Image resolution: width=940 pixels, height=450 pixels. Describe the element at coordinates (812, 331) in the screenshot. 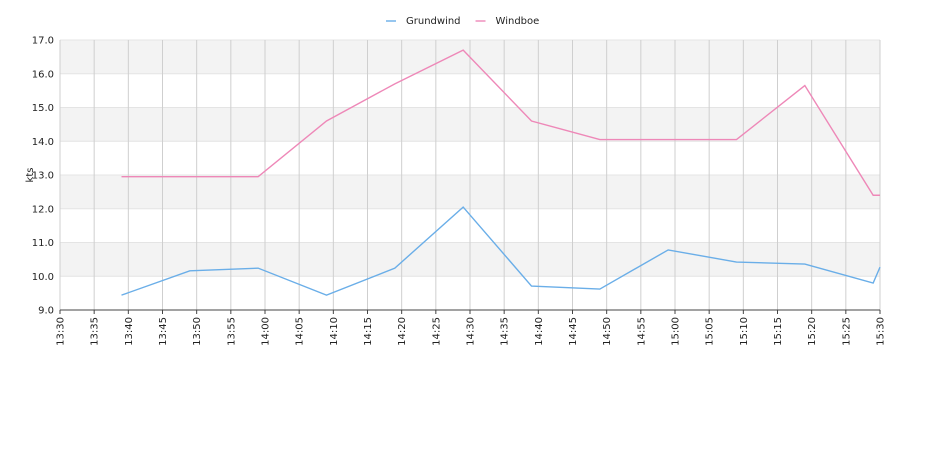

I see `x-tick-label: 15:20` at that location.